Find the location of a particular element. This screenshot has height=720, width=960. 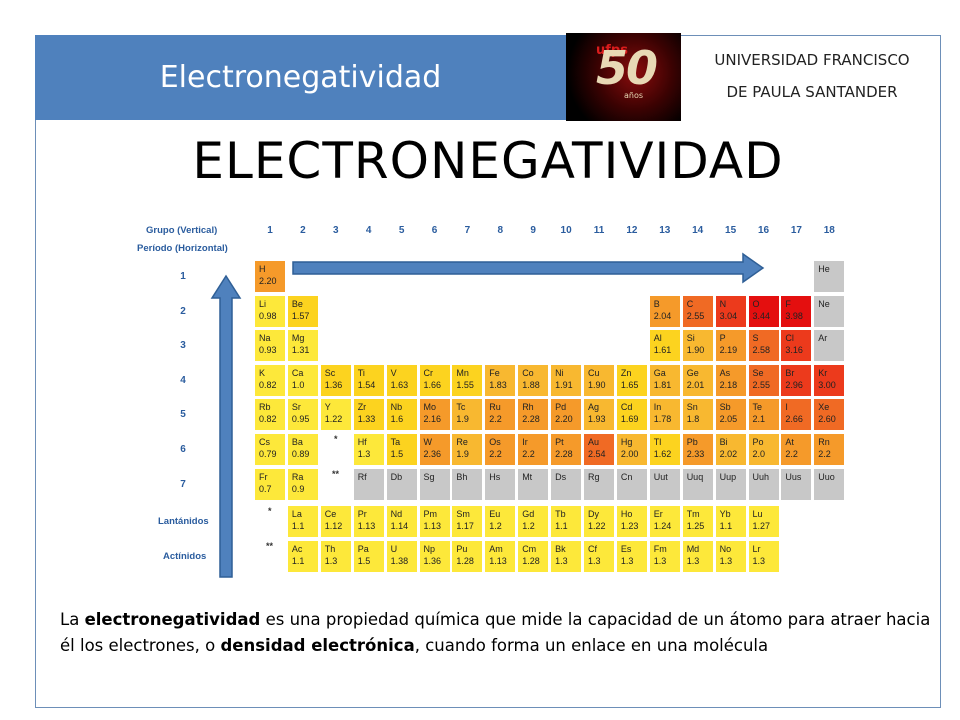

university-line-2: DE PAULA SANTANDER is located at coordinates (812, 92).